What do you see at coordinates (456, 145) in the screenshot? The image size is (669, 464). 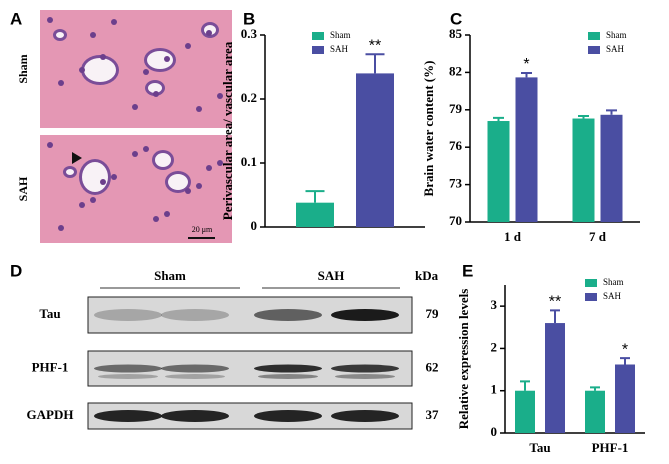 I see `y-tick-label: 76` at bounding box center [456, 145].